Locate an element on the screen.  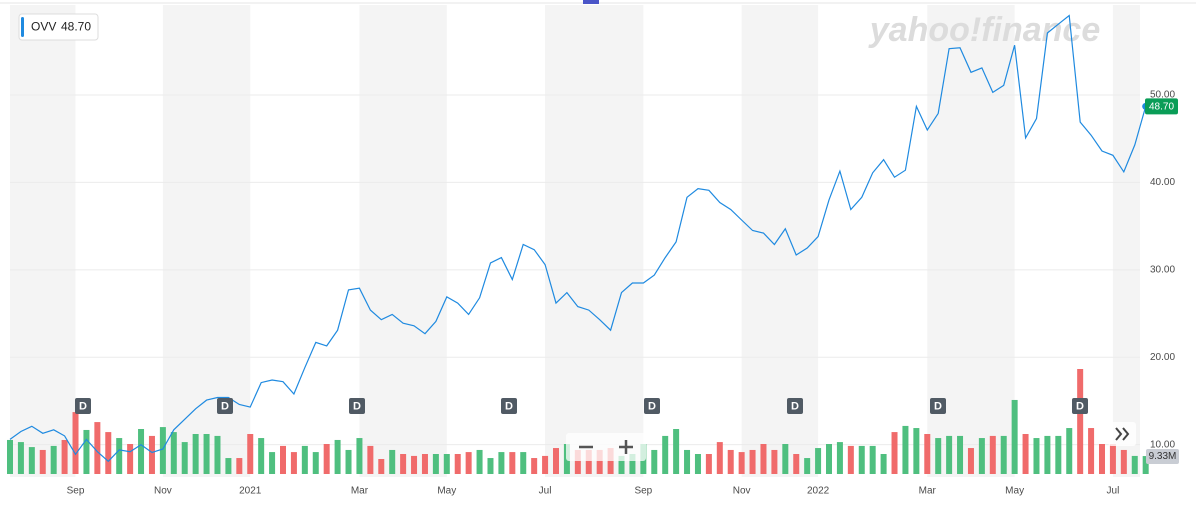
zoom-box is located at coordinates (606, 447).